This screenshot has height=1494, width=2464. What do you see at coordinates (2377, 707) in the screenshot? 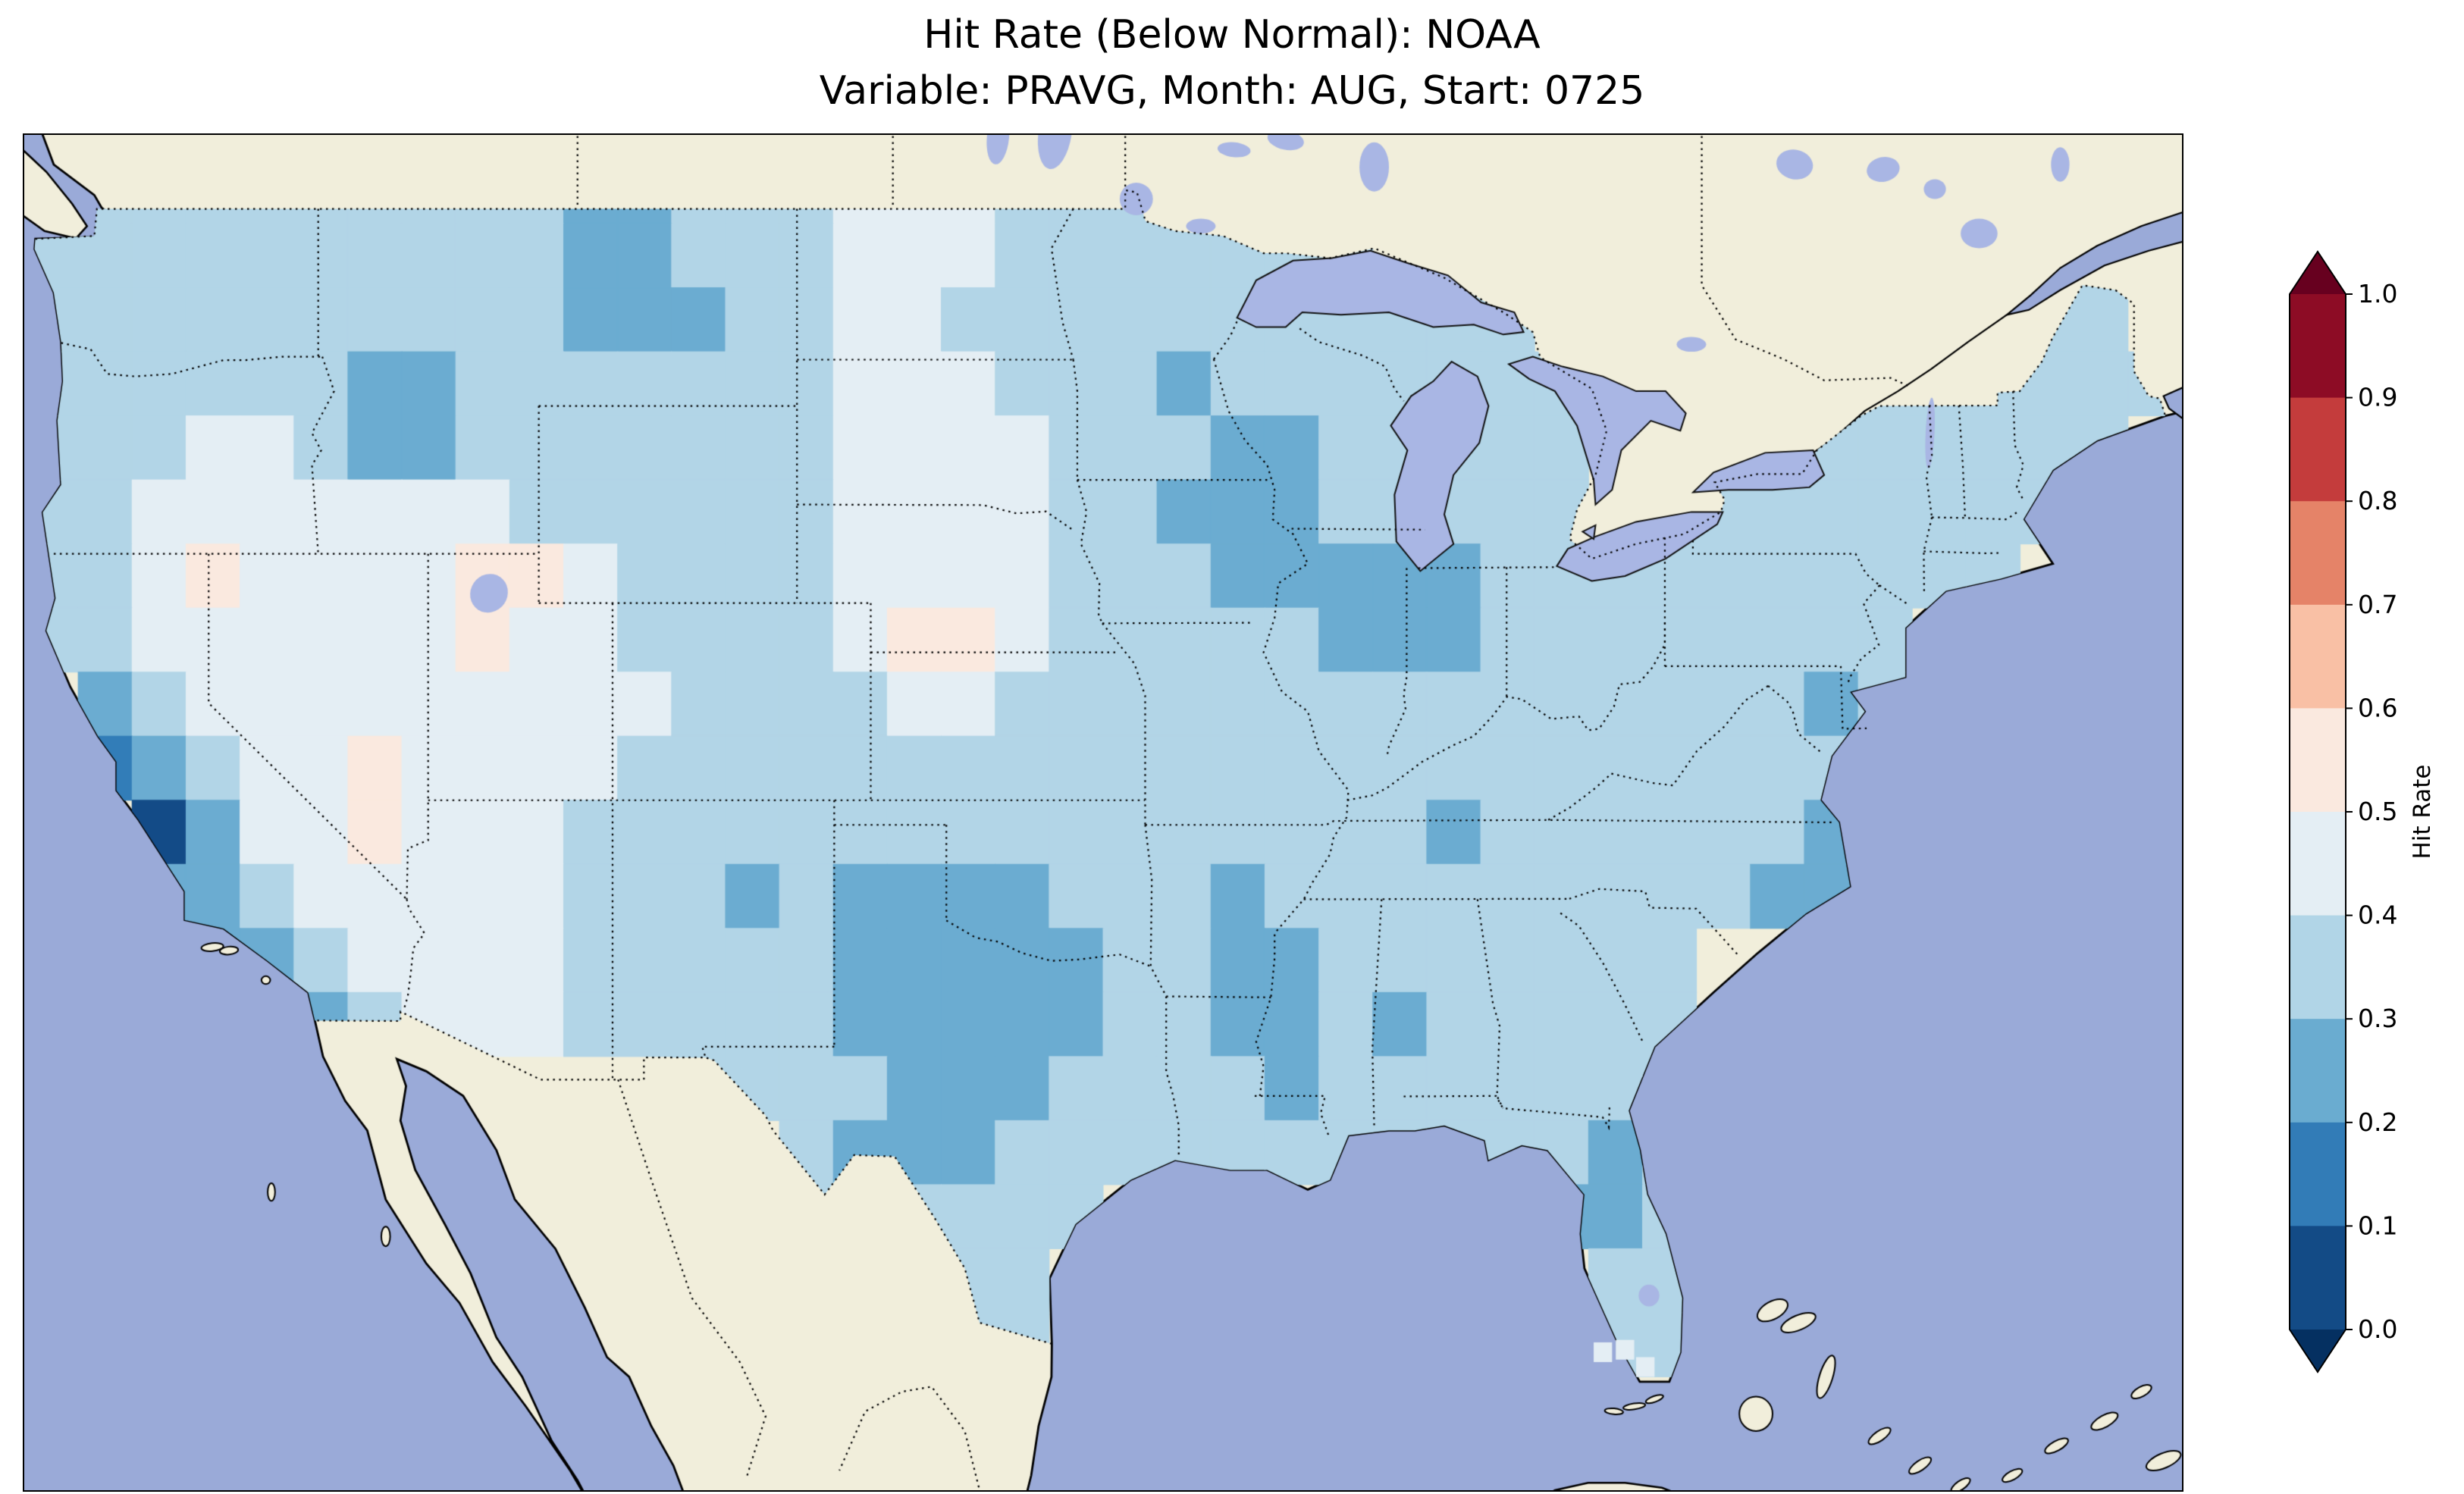
I see `colorbar-tick-label: 0.6` at bounding box center [2377, 707].